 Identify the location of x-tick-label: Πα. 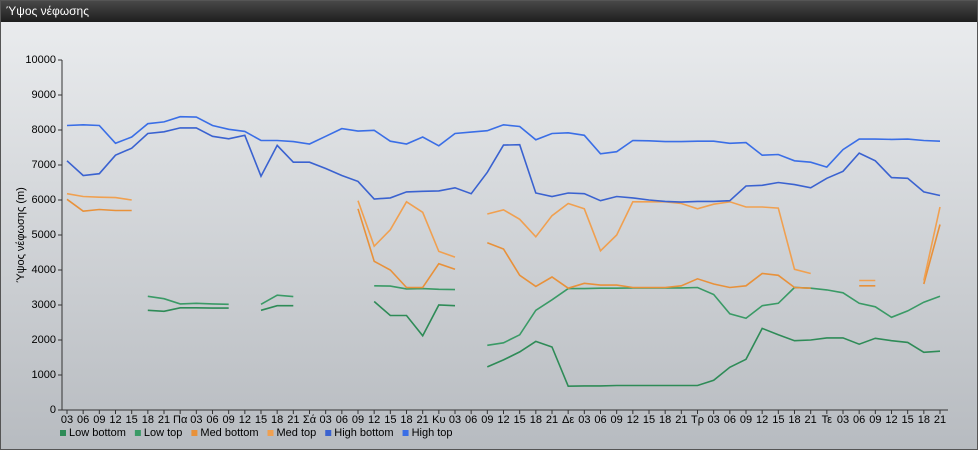
(180, 420).